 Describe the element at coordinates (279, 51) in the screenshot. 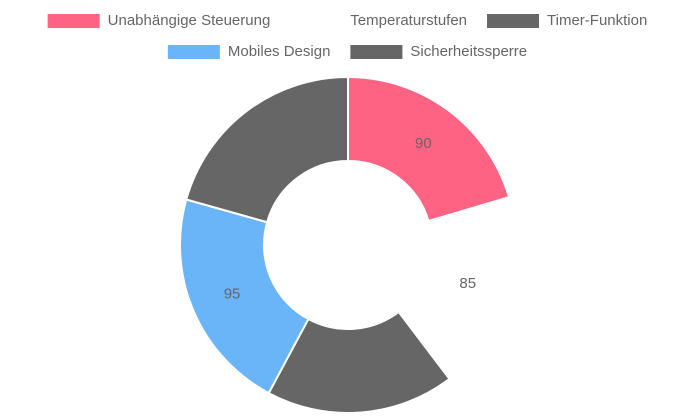

I see `legend-label: Mobiles Design` at that location.